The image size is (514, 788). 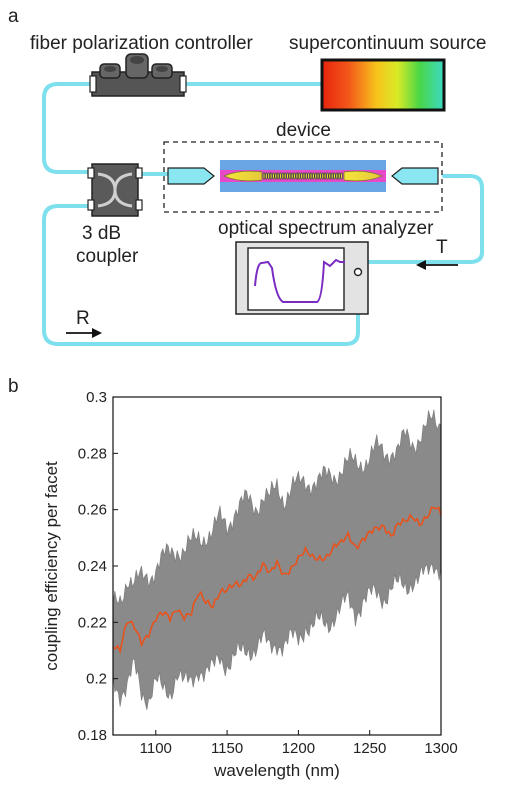 What do you see at coordinates (383, 85) in the screenshot?
I see `supercontinuum-source` at bounding box center [383, 85].